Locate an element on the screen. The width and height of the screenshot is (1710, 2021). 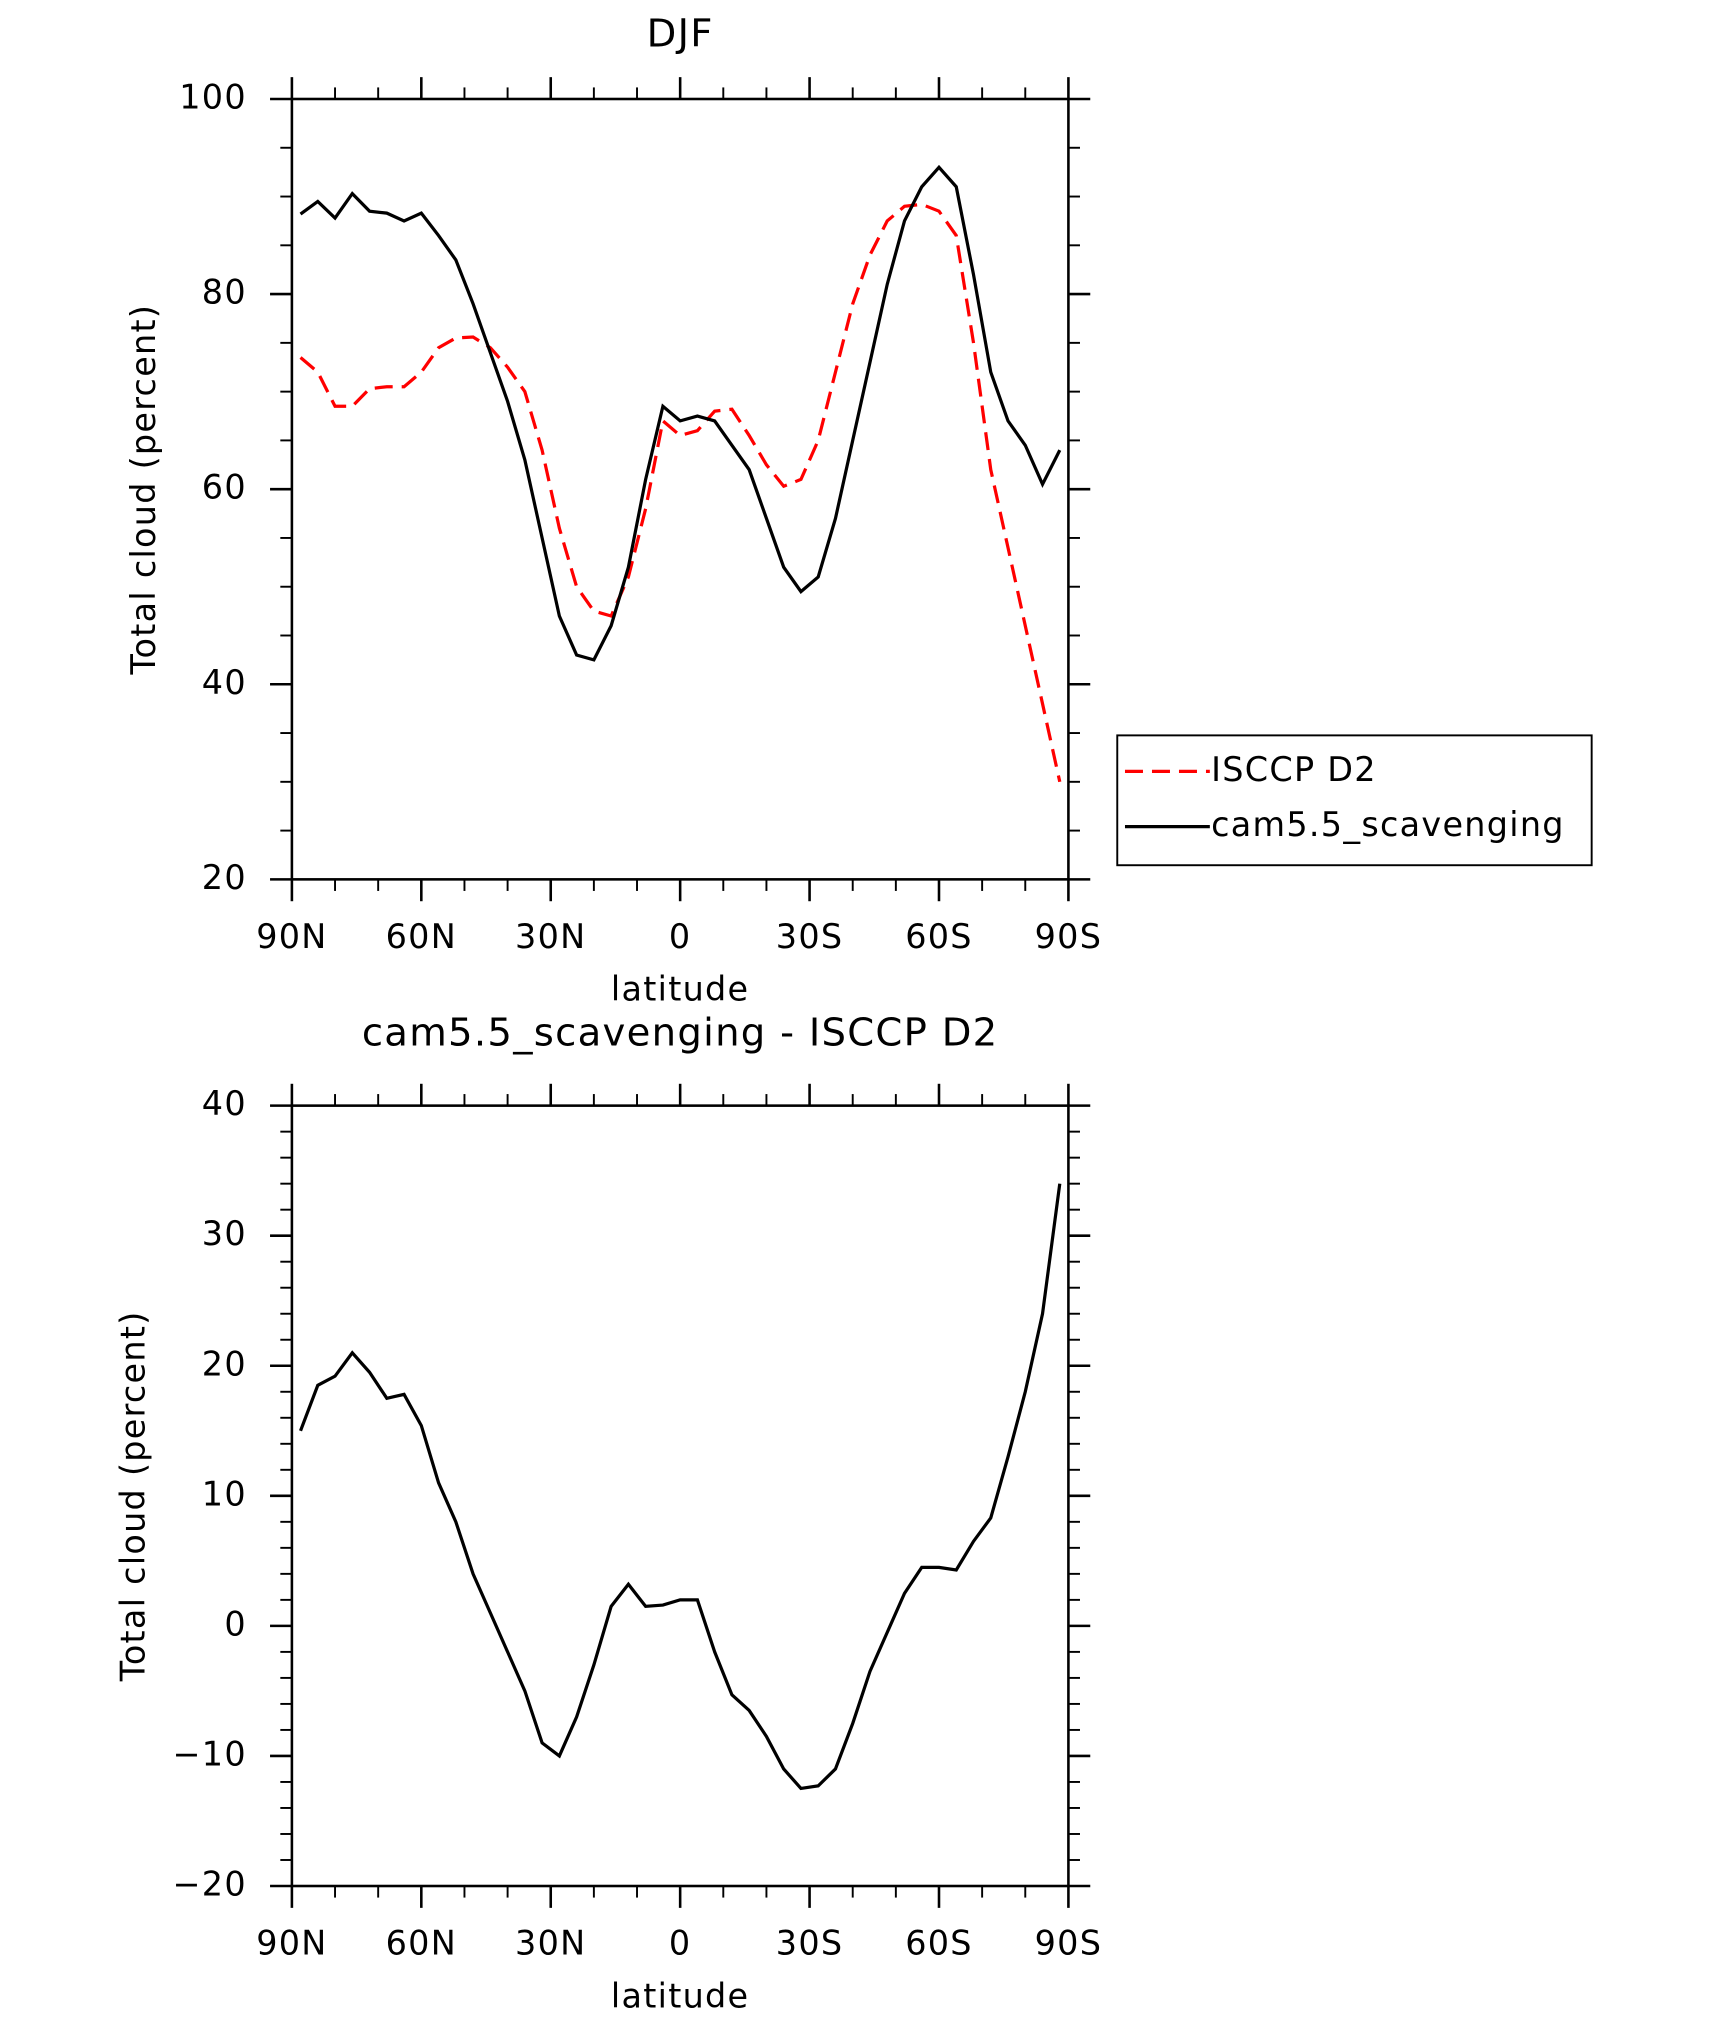
legend-box is located at coordinates (1354, 800).